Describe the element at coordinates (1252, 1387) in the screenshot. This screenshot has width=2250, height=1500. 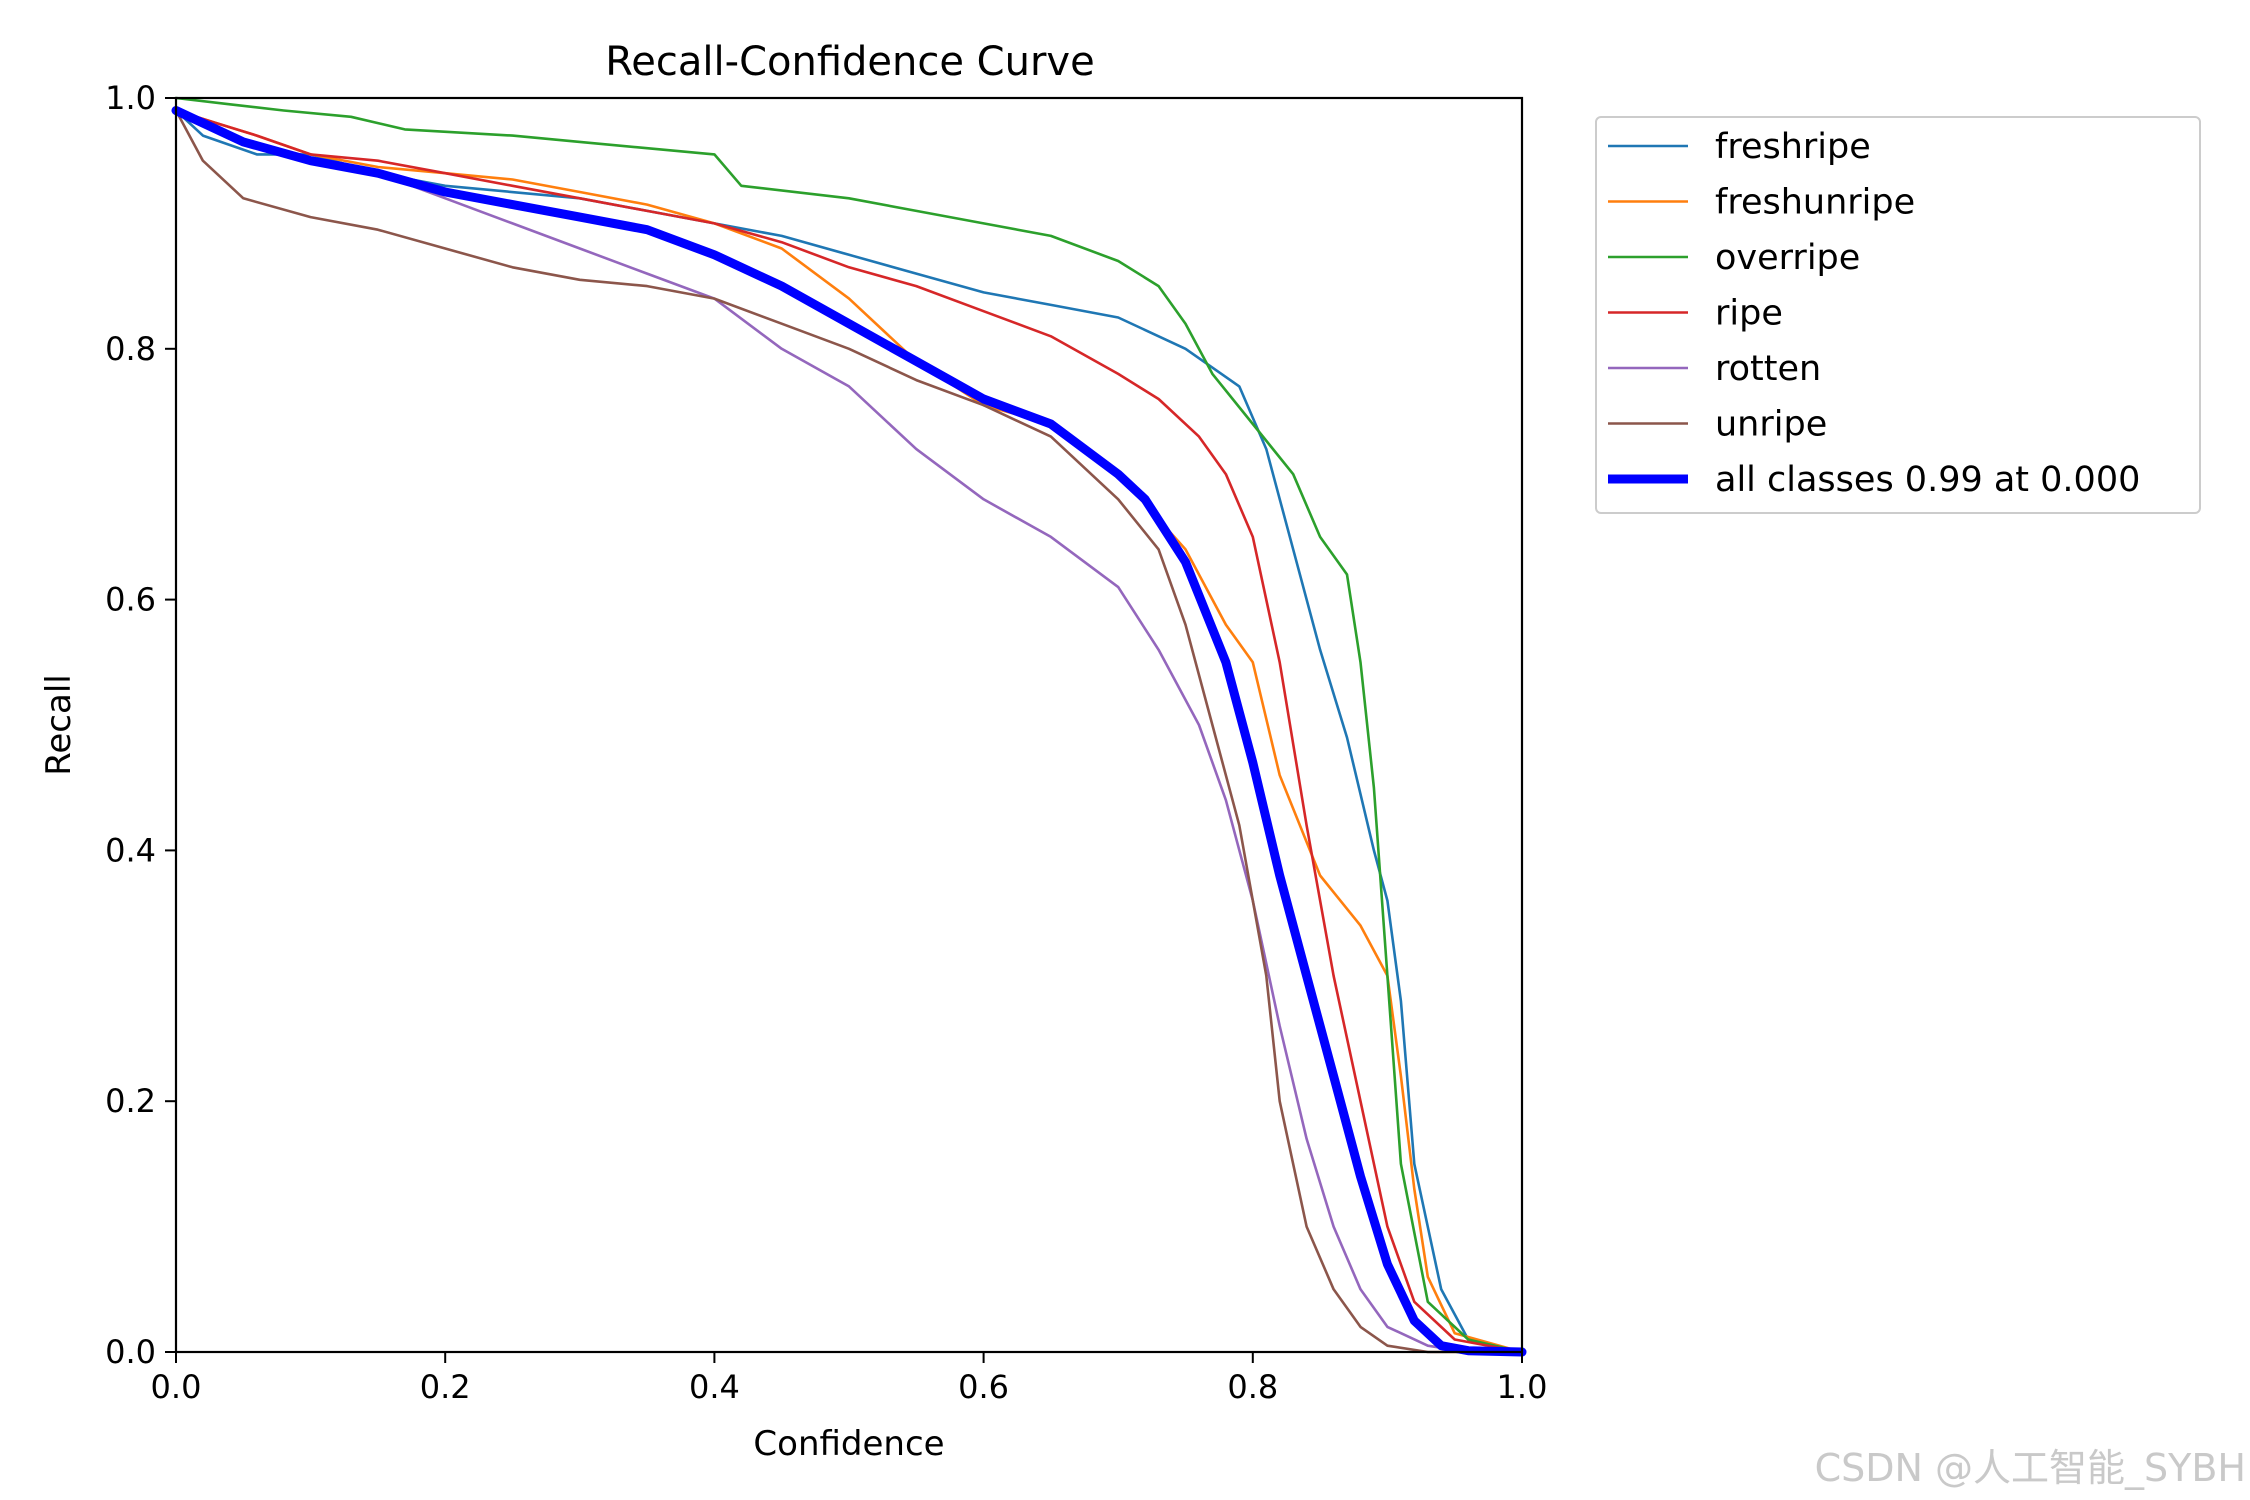
I see `x-tick-label: 0.8` at that location.